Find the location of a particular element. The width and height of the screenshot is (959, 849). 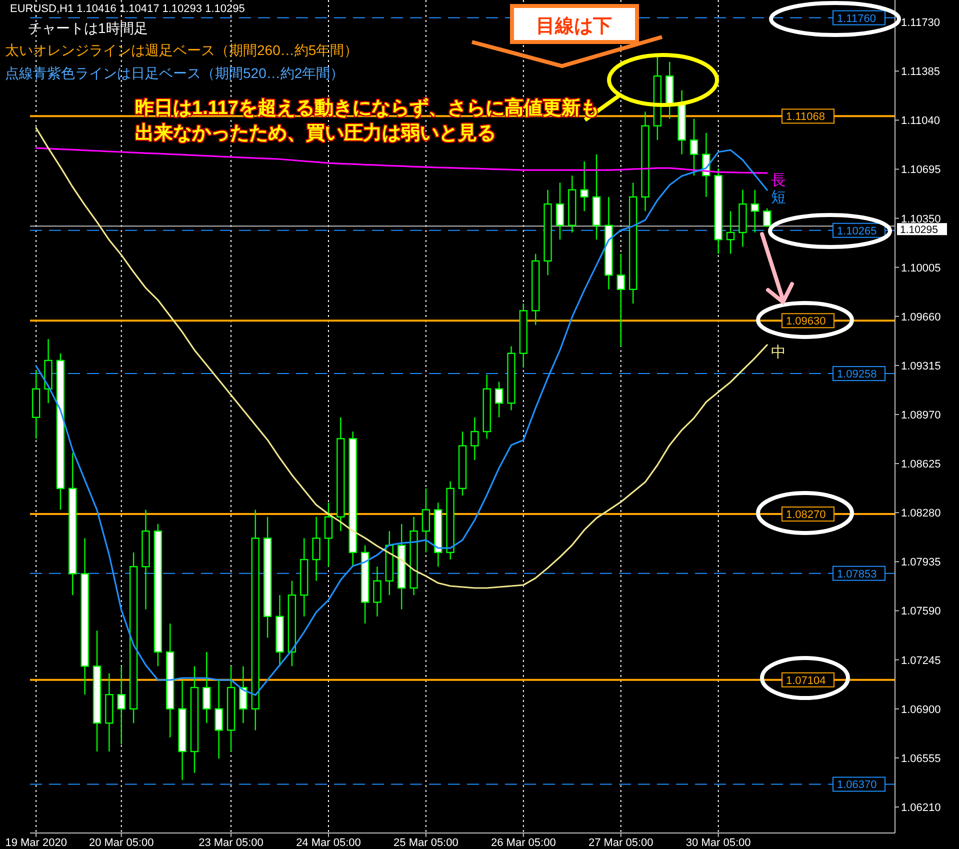

ref-line-label: 1.10295 is located at coordinates (919, 230).